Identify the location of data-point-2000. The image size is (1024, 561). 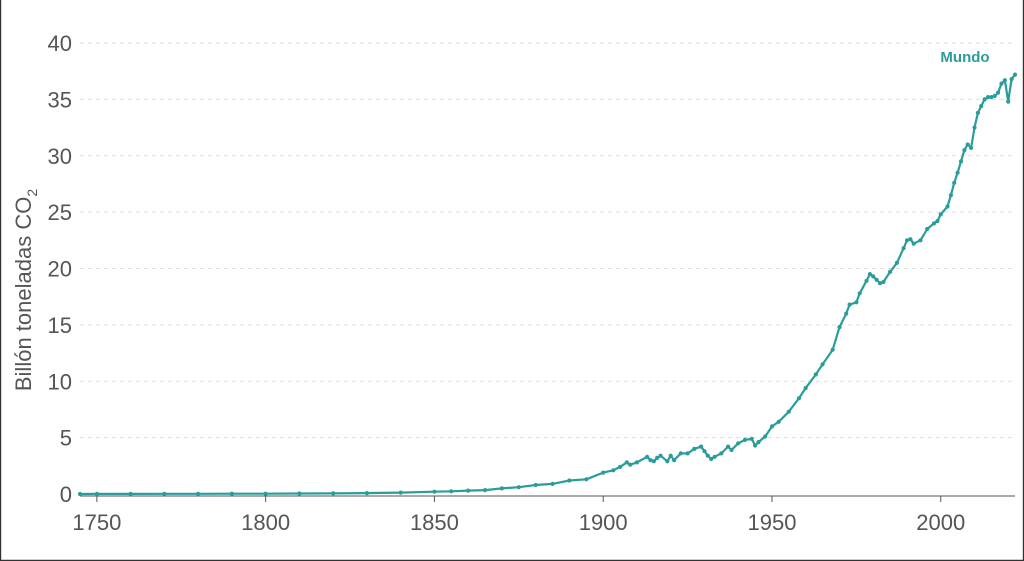
(940, 214).